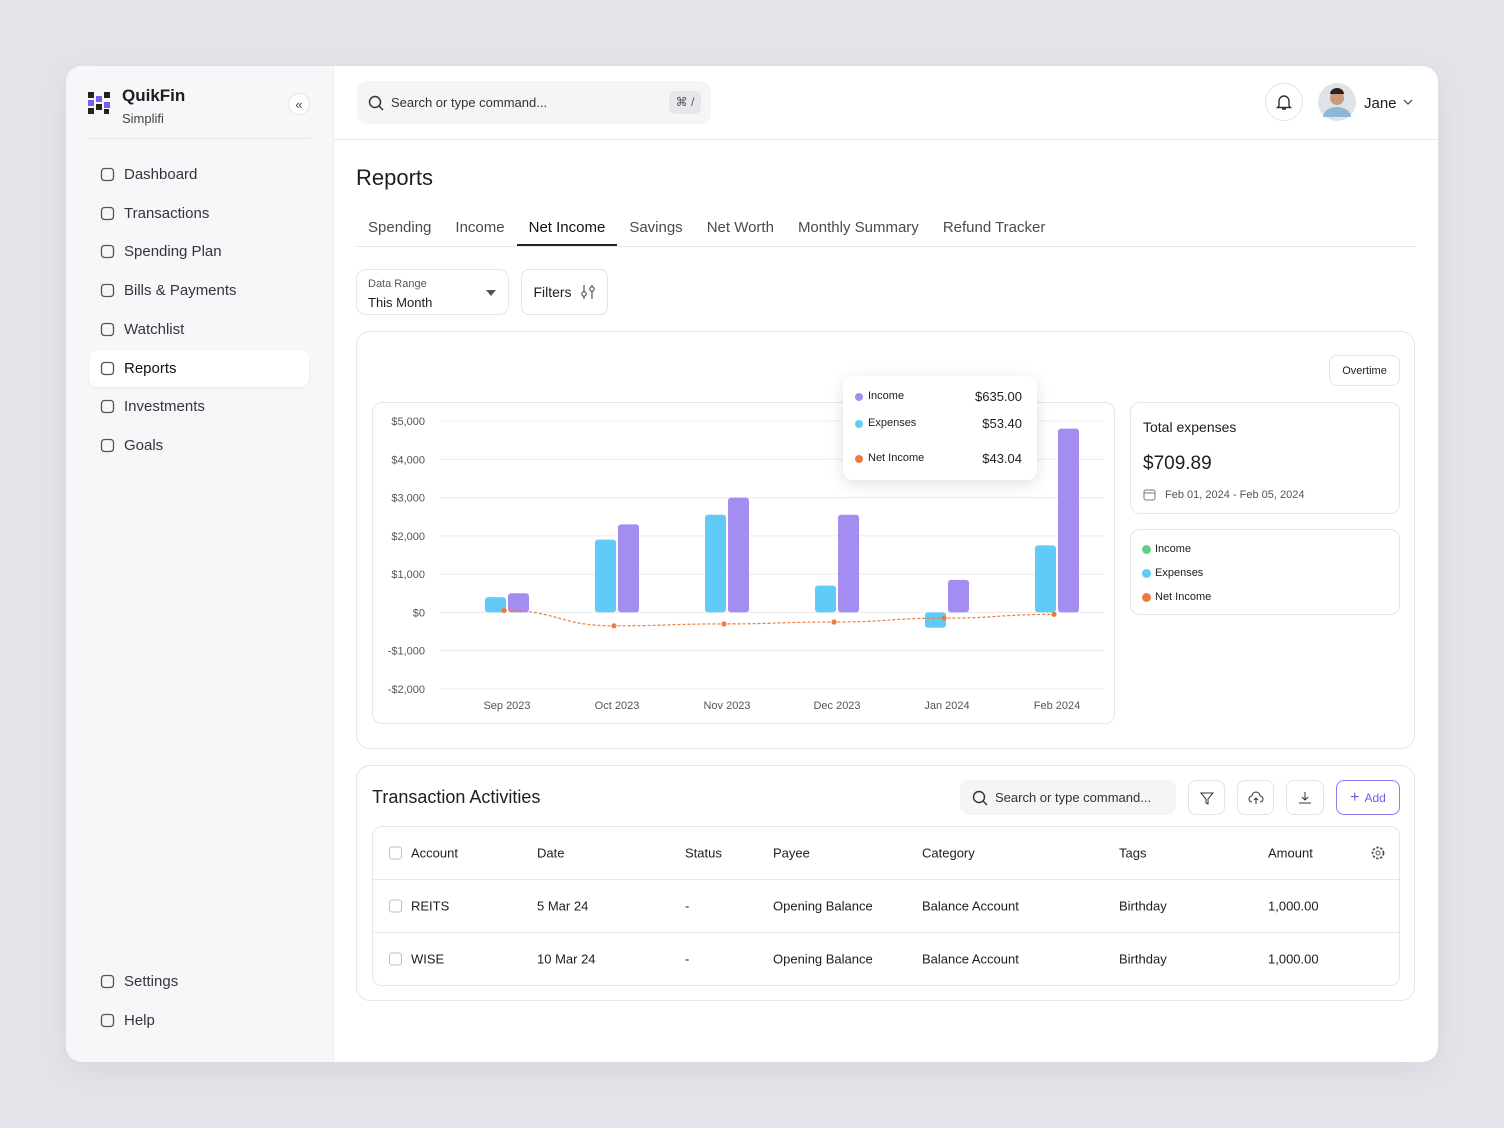 This screenshot has height=1128, width=1504. What do you see at coordinates (199, 981) in the screenshot?
I see `nav-item: Settings` at bounding box center [199, 981].